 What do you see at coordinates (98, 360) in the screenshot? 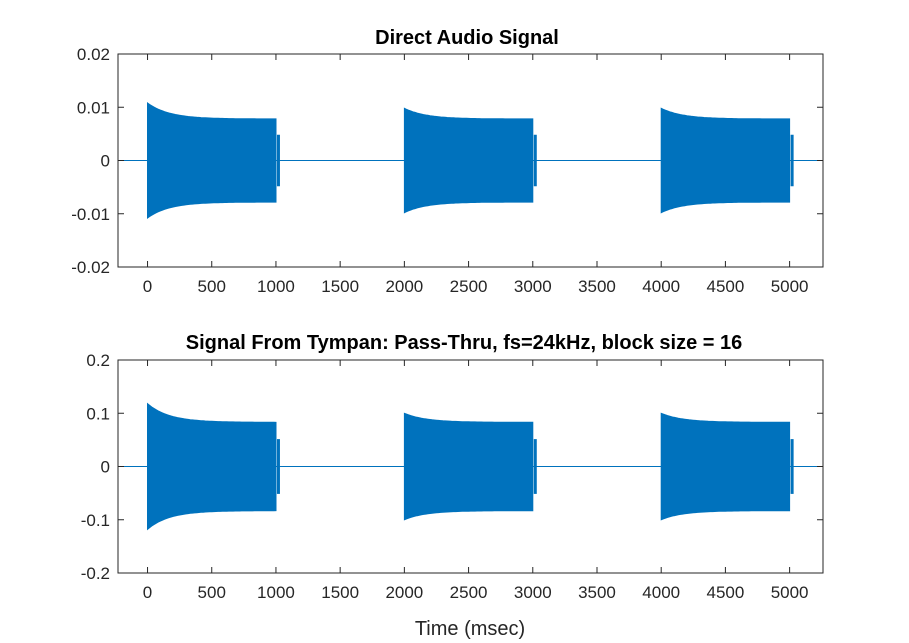
I see `y-tick-label: 0.2` at bounding box center [98, 360].